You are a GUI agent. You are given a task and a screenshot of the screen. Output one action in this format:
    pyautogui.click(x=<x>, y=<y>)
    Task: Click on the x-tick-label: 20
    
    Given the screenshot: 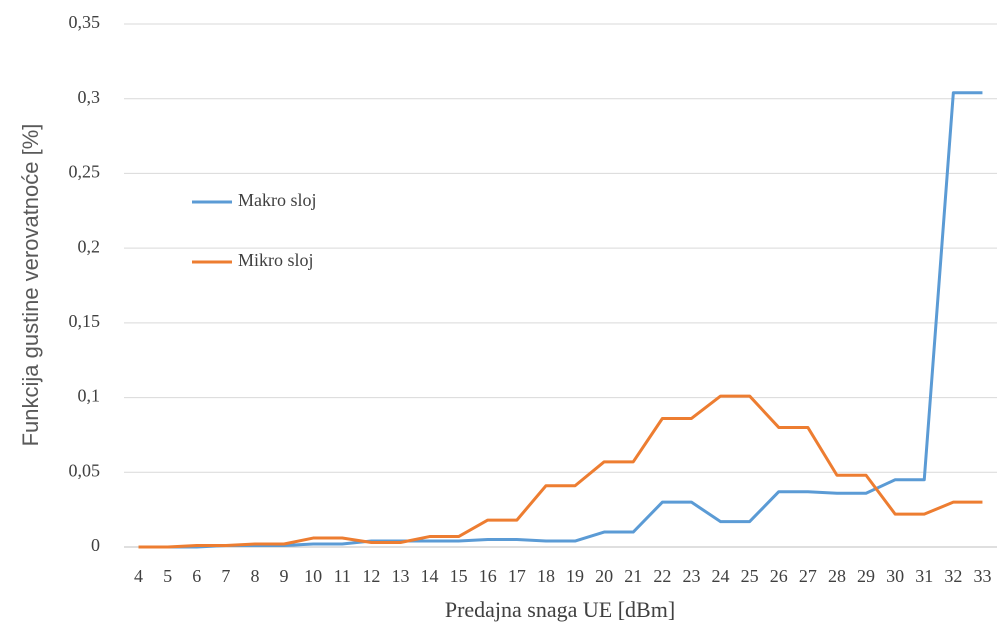 What is the action you would take?
    pyautogui.click(x=604, y=576)
    